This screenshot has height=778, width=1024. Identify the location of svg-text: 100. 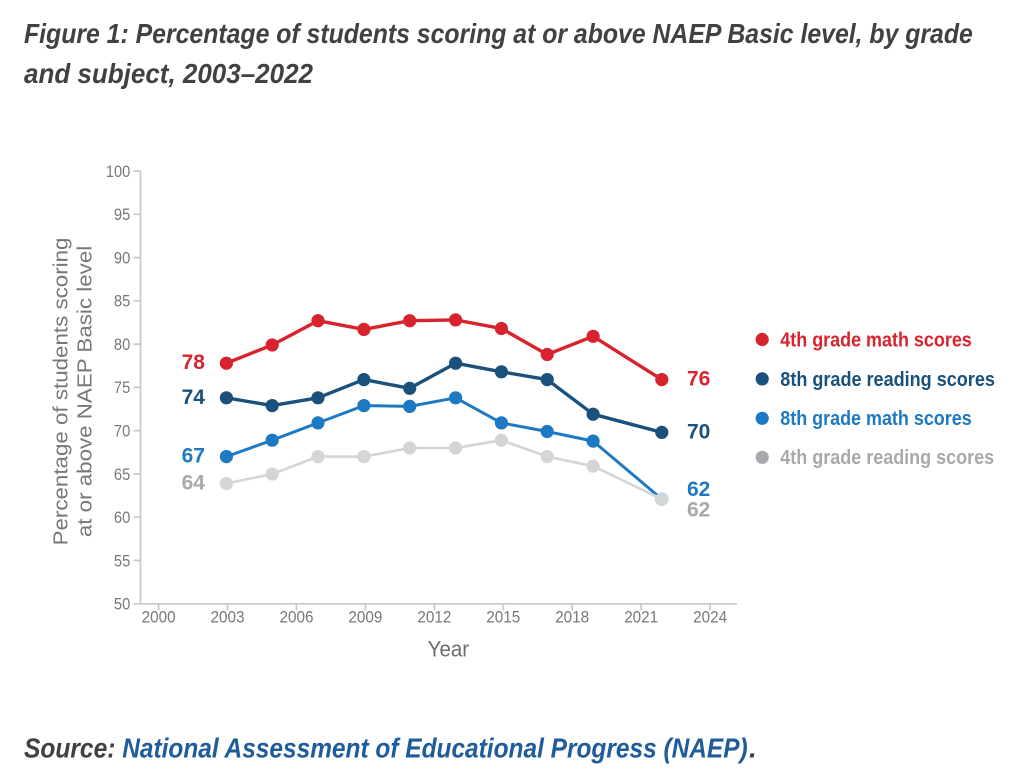
(118, 171).